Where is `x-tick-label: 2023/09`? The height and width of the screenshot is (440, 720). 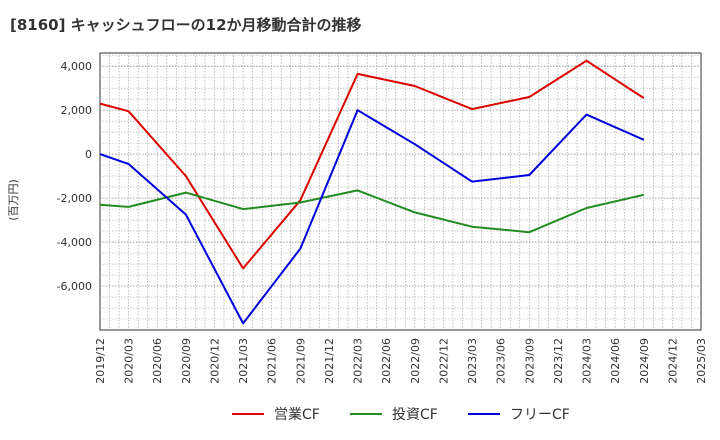 x-tick-label: 2023/09 is located at coordinates (529, 361).